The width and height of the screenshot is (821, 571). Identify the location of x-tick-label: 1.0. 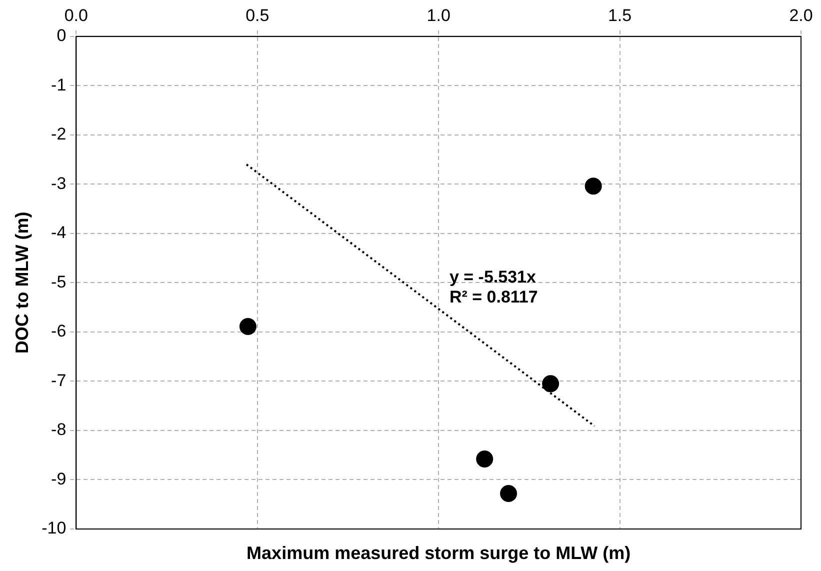
(438, 15).